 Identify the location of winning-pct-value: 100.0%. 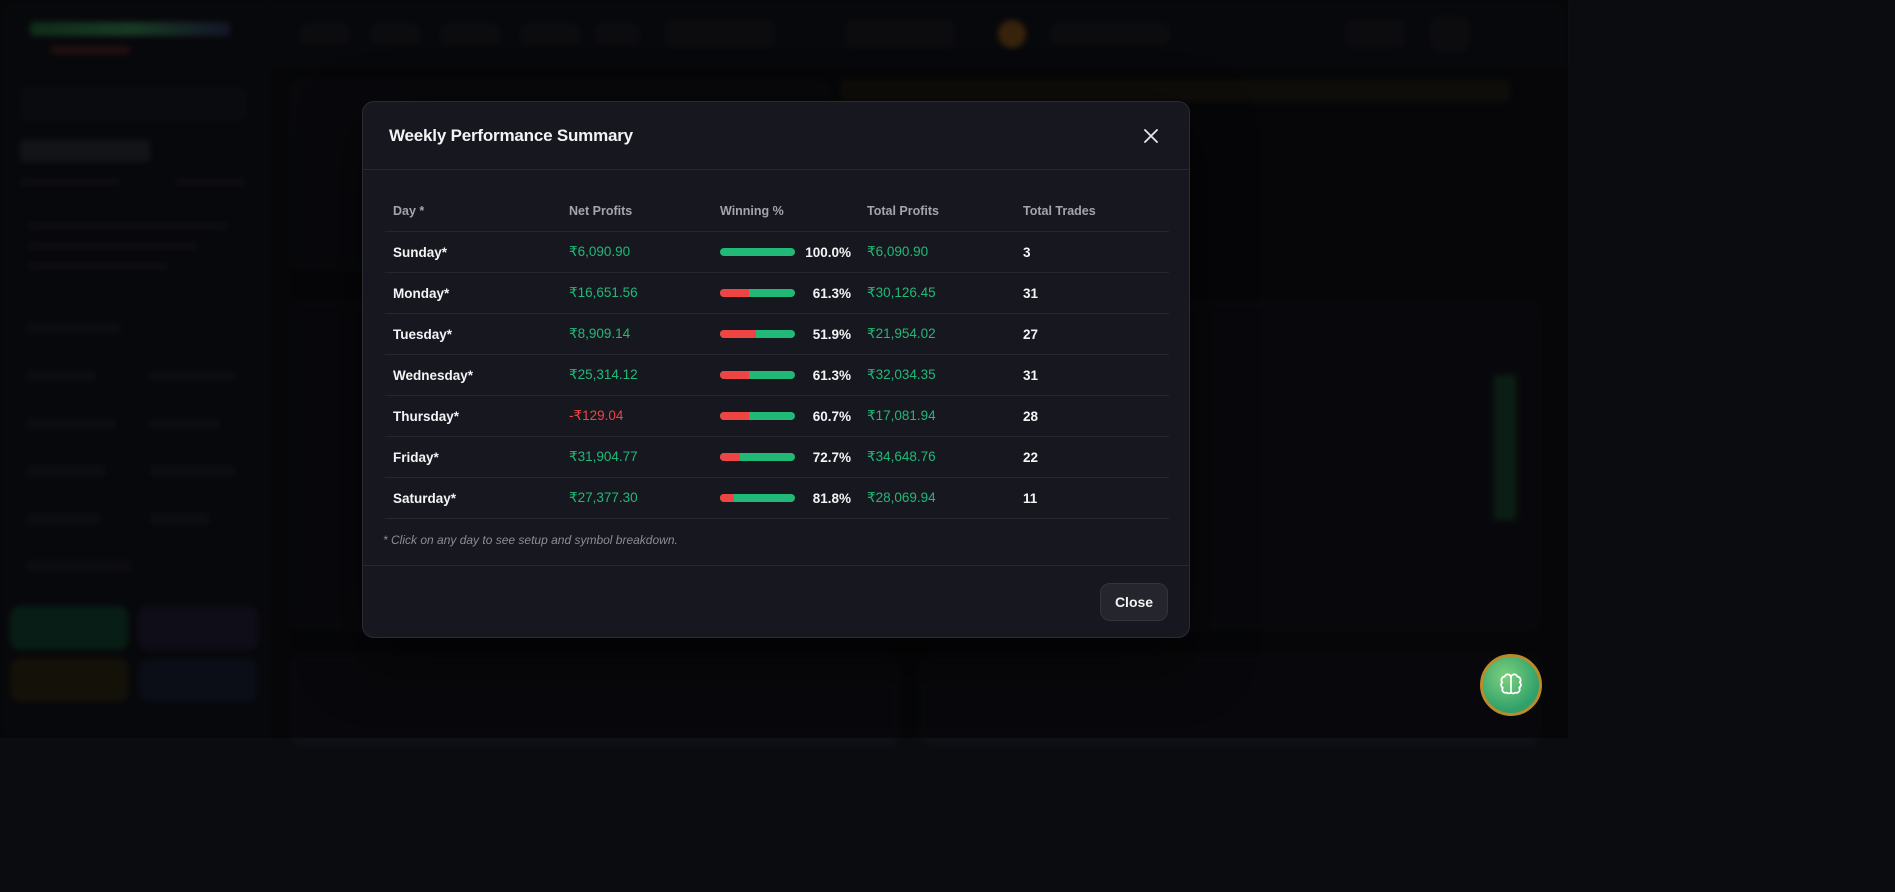
(828, 252).